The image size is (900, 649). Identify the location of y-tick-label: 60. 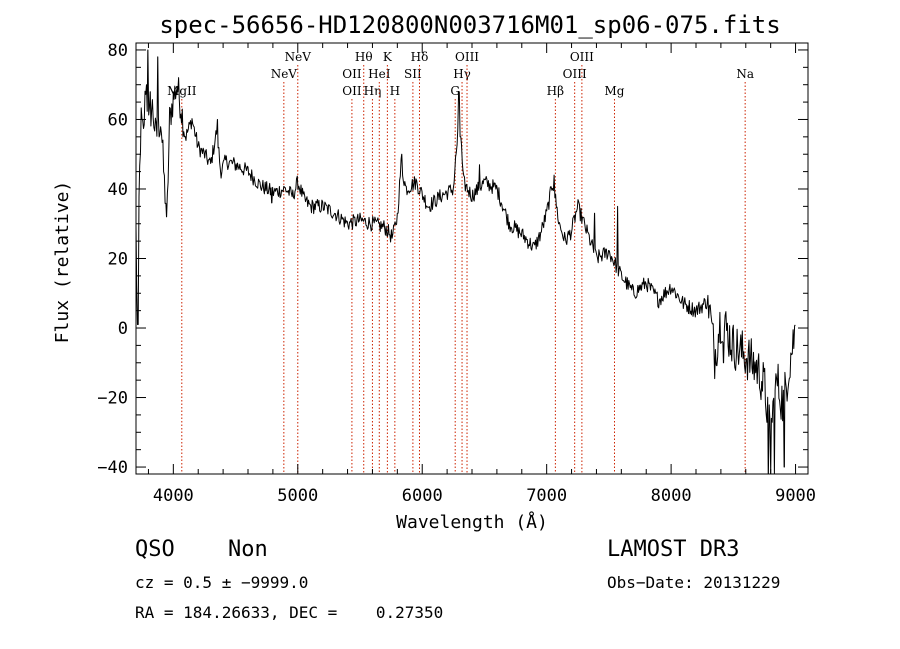
(118, 120).